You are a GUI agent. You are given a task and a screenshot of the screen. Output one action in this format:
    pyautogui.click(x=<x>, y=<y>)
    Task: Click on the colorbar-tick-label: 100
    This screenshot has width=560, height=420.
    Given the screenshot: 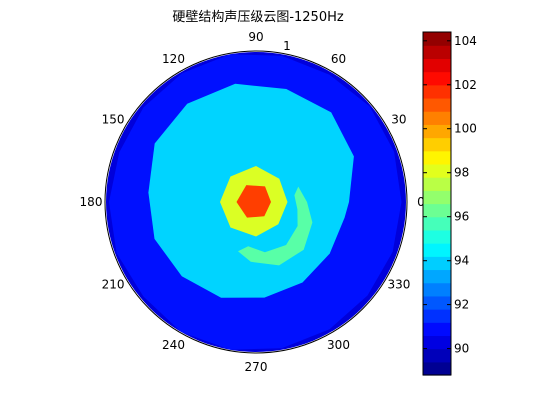 What is the action you would take?
    pyautogui.click(x=465, y=129)
    